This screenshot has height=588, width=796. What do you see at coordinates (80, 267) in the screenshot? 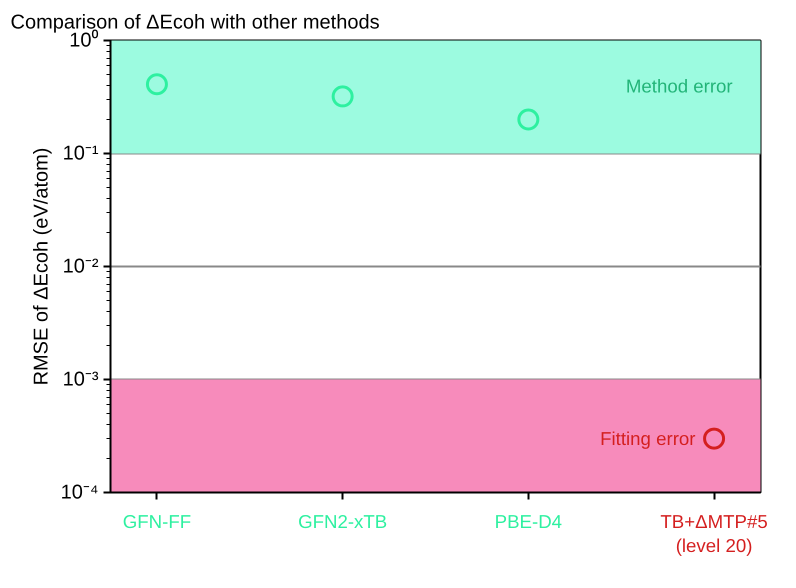
I see `y-tick-label: 10⁻²` at bounding box center [80, 267].